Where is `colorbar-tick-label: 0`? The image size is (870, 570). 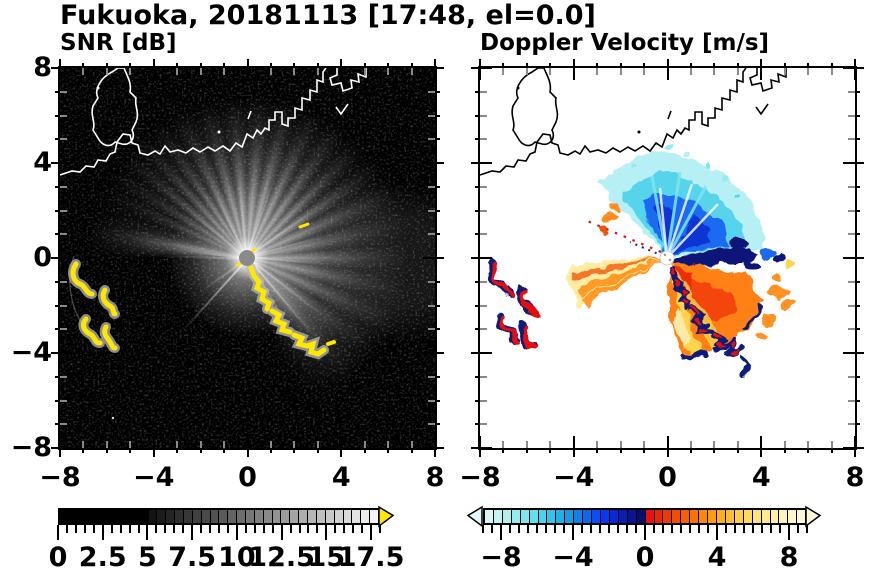
colorbar-tick-label: 0 is located at coordinates (645, 556).